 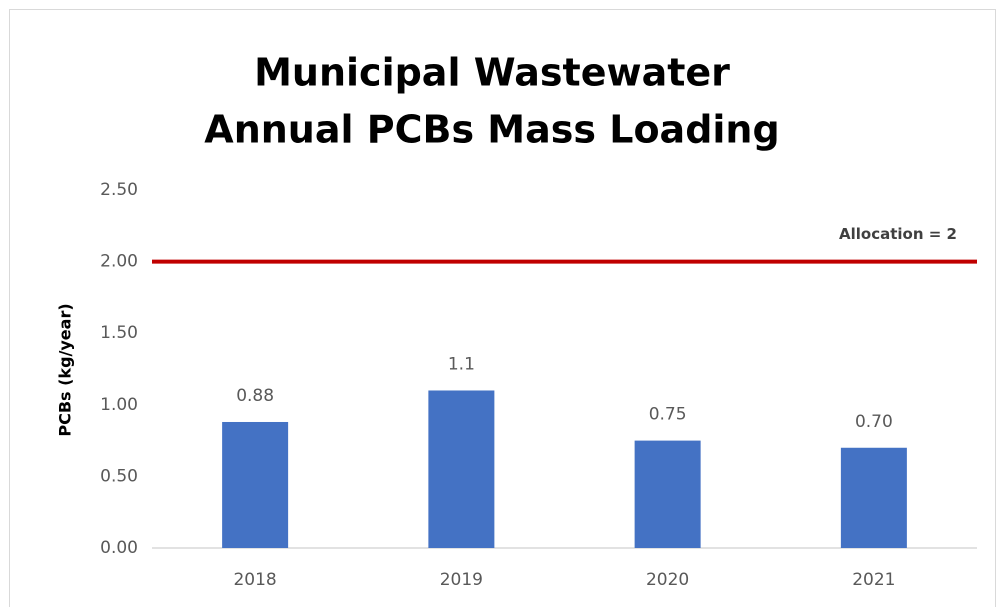 I want to click on data-label: 0.75, so click(x=668, y=415).